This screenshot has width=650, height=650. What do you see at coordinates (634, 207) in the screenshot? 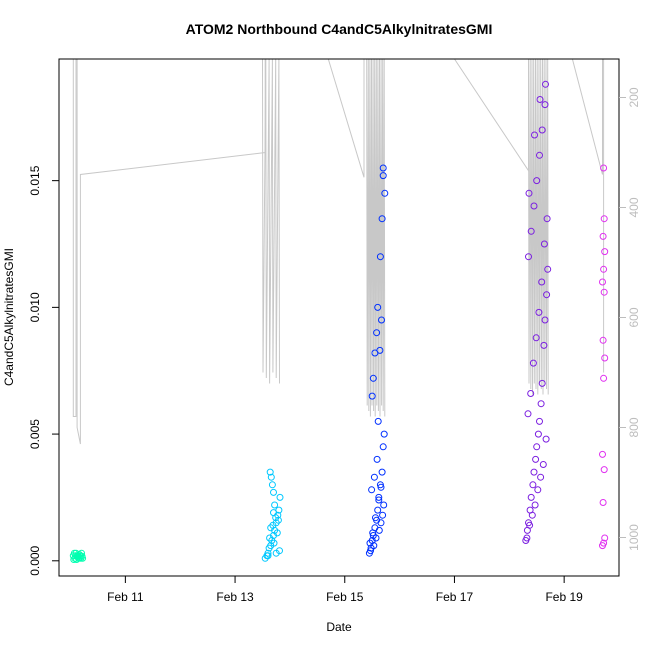
I see `y2-tick-label: 400` at bounding box center [634, 207].